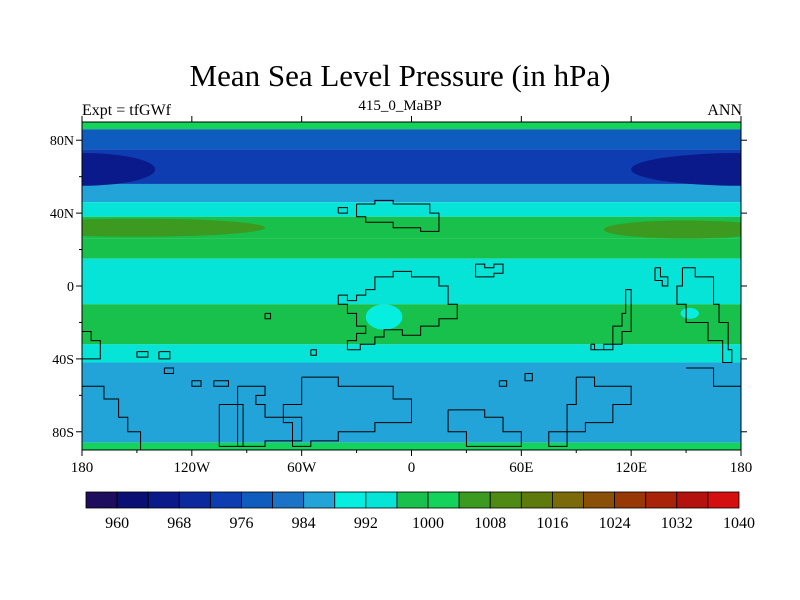 The image size is (800, 600). I want to click on north-pacific-low-east, so click(686, 169).